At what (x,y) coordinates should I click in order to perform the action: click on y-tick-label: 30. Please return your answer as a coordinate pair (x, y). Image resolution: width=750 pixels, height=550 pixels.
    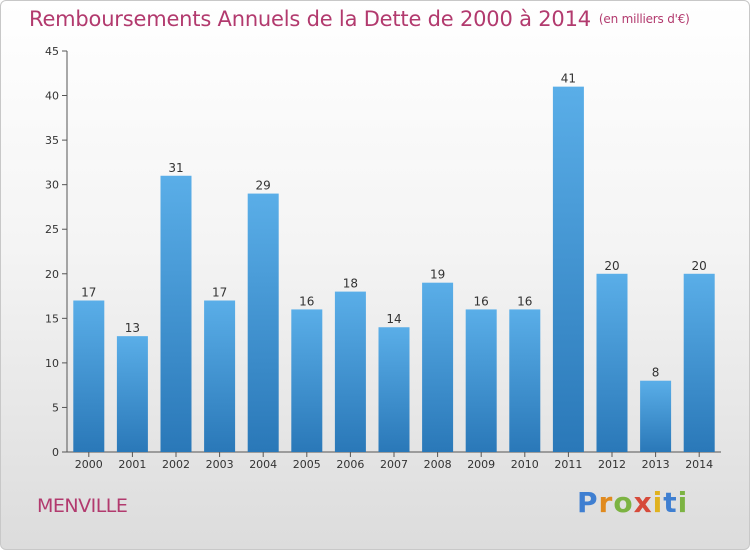
    Looking at the image, I should click on (52, 185).